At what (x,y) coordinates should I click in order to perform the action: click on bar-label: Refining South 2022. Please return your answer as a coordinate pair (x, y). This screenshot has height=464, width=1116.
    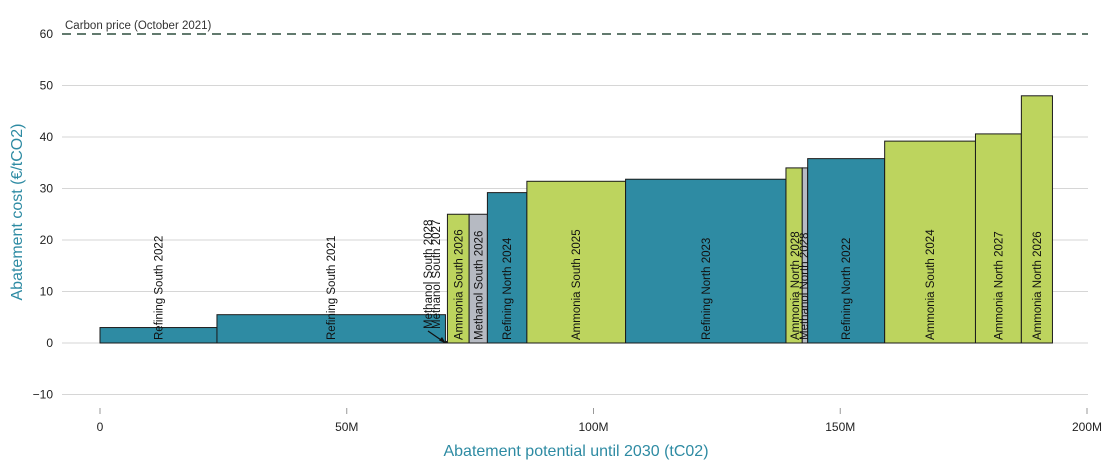
    Looking at the image, I should click on (159, 288).